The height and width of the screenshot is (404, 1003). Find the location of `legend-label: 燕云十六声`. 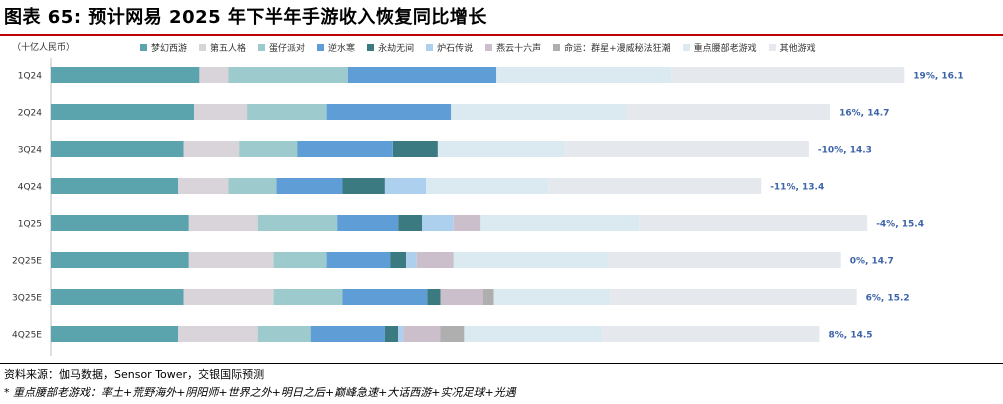

legend-label: 燕云十六声 is located at coordinates (519, 49).